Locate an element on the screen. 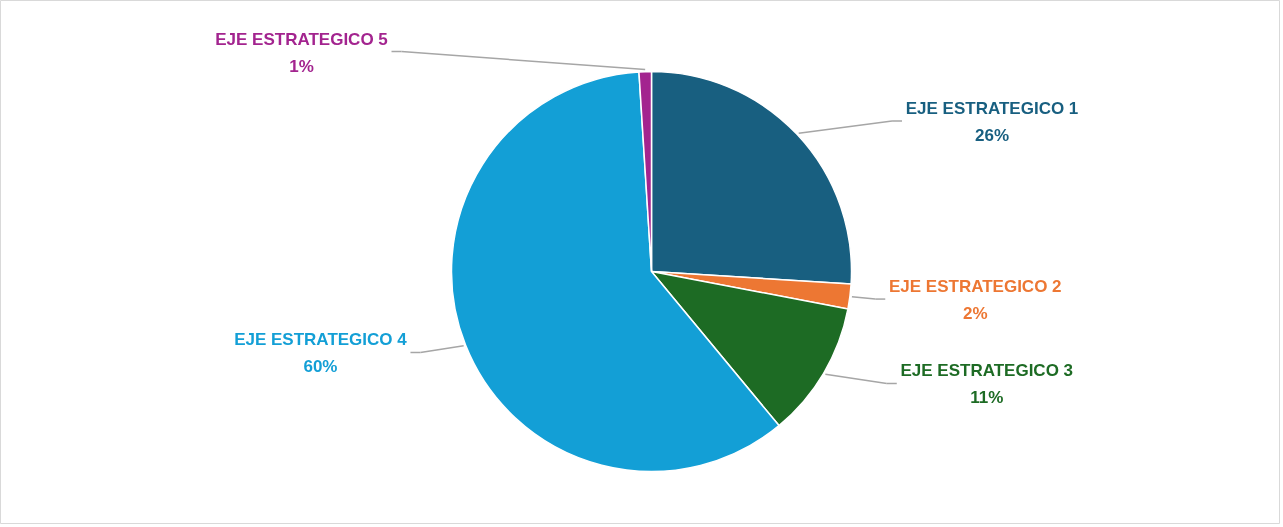 The height and width of the screenshot is (527, 1283). data-label: 60% is located at coordinates (320, 367).